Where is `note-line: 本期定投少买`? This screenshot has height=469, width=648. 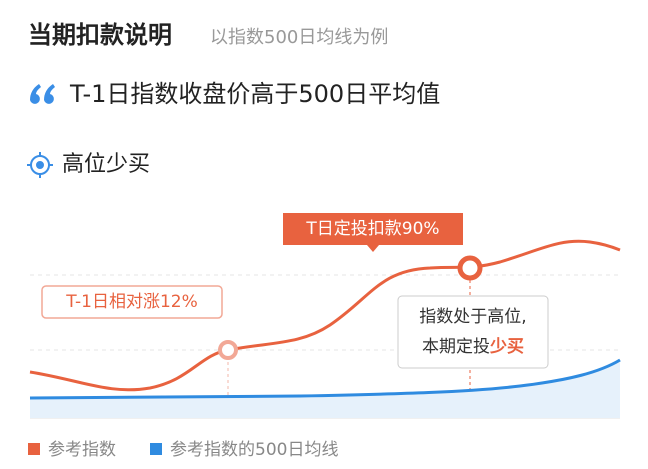 note-line: 本期定投少买 is located at coordinates (473, 347).